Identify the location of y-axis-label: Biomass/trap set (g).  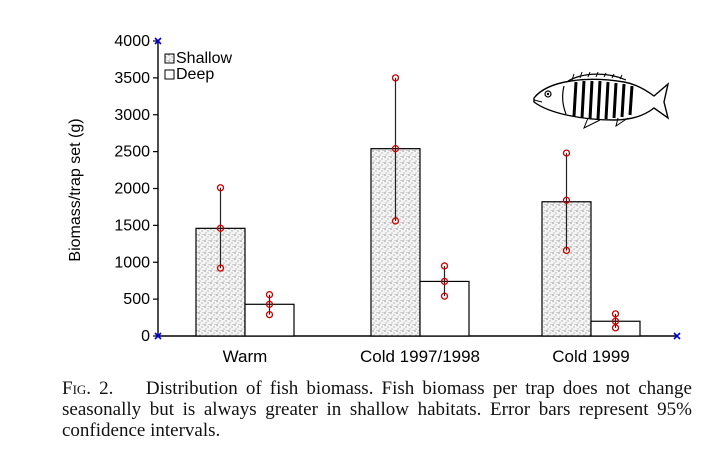
(75, 189).